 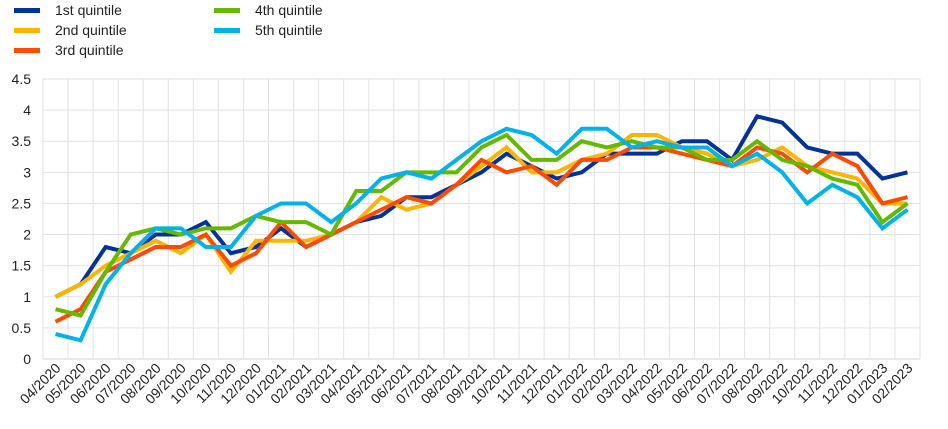 I want to click on legend-item: 1st quintile, so click(x=114, y=10).